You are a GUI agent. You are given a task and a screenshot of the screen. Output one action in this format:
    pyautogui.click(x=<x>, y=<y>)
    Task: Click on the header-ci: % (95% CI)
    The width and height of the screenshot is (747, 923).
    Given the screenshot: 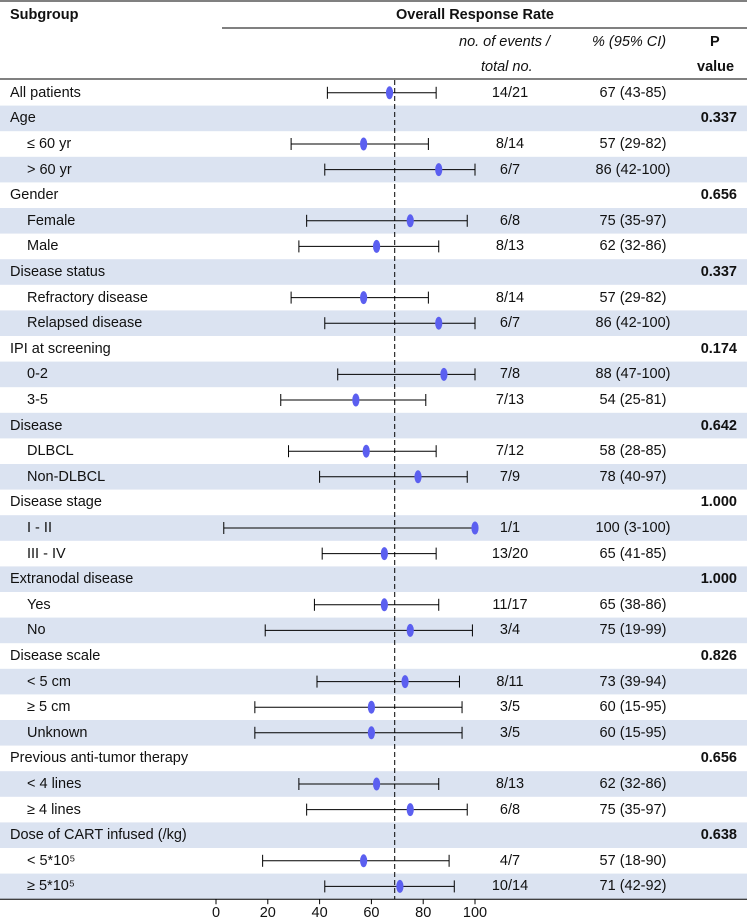 What is the action you would take?
    pyautogui.click(x=629, y=42)
    